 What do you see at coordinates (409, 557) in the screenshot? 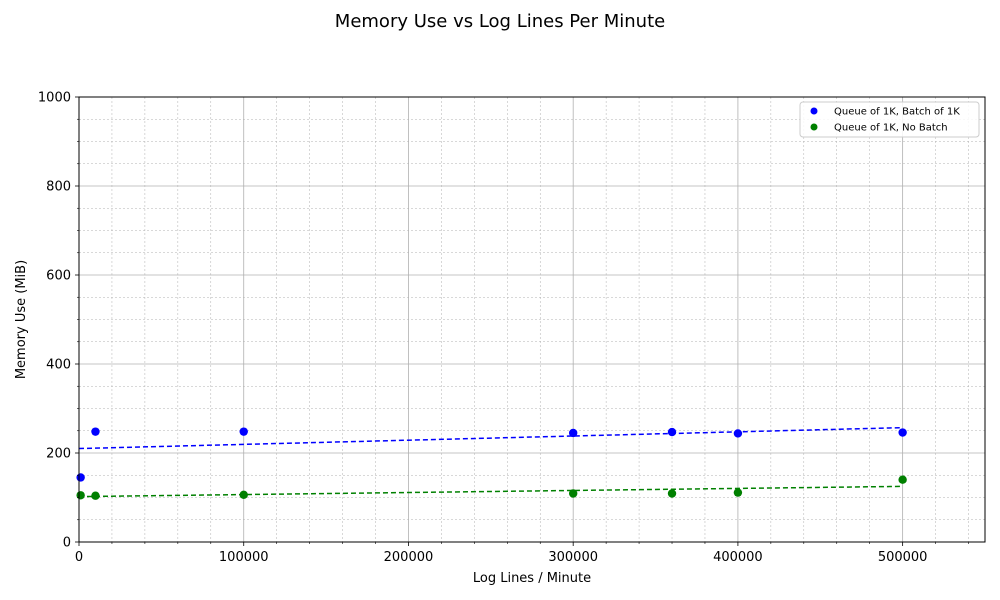
I see `x-tick-label: 200000` at bounding box center [409, 557].